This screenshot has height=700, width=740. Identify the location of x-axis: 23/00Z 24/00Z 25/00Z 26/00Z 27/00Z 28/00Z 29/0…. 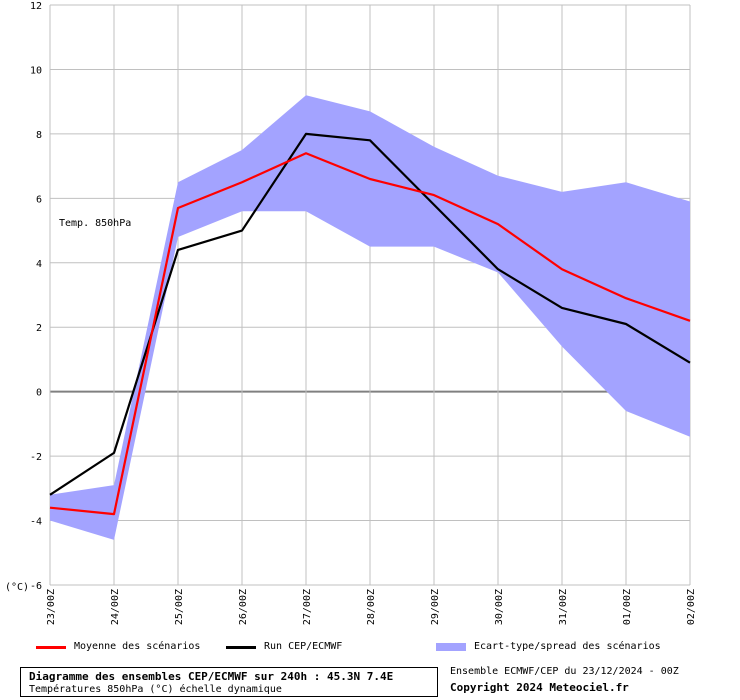
(371, 607).